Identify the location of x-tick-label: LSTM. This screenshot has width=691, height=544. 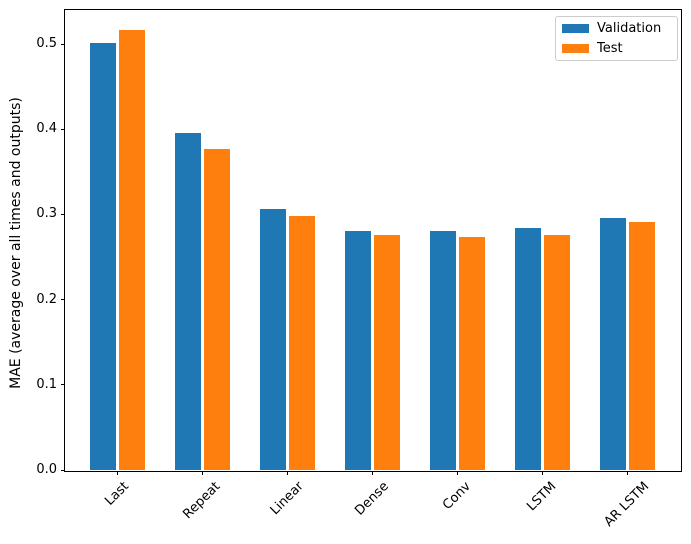
(542, 497).